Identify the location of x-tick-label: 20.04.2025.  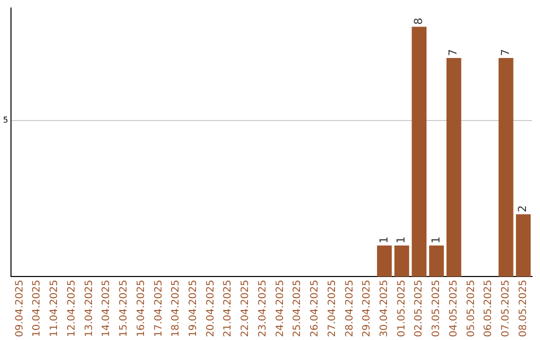
(210, 309).